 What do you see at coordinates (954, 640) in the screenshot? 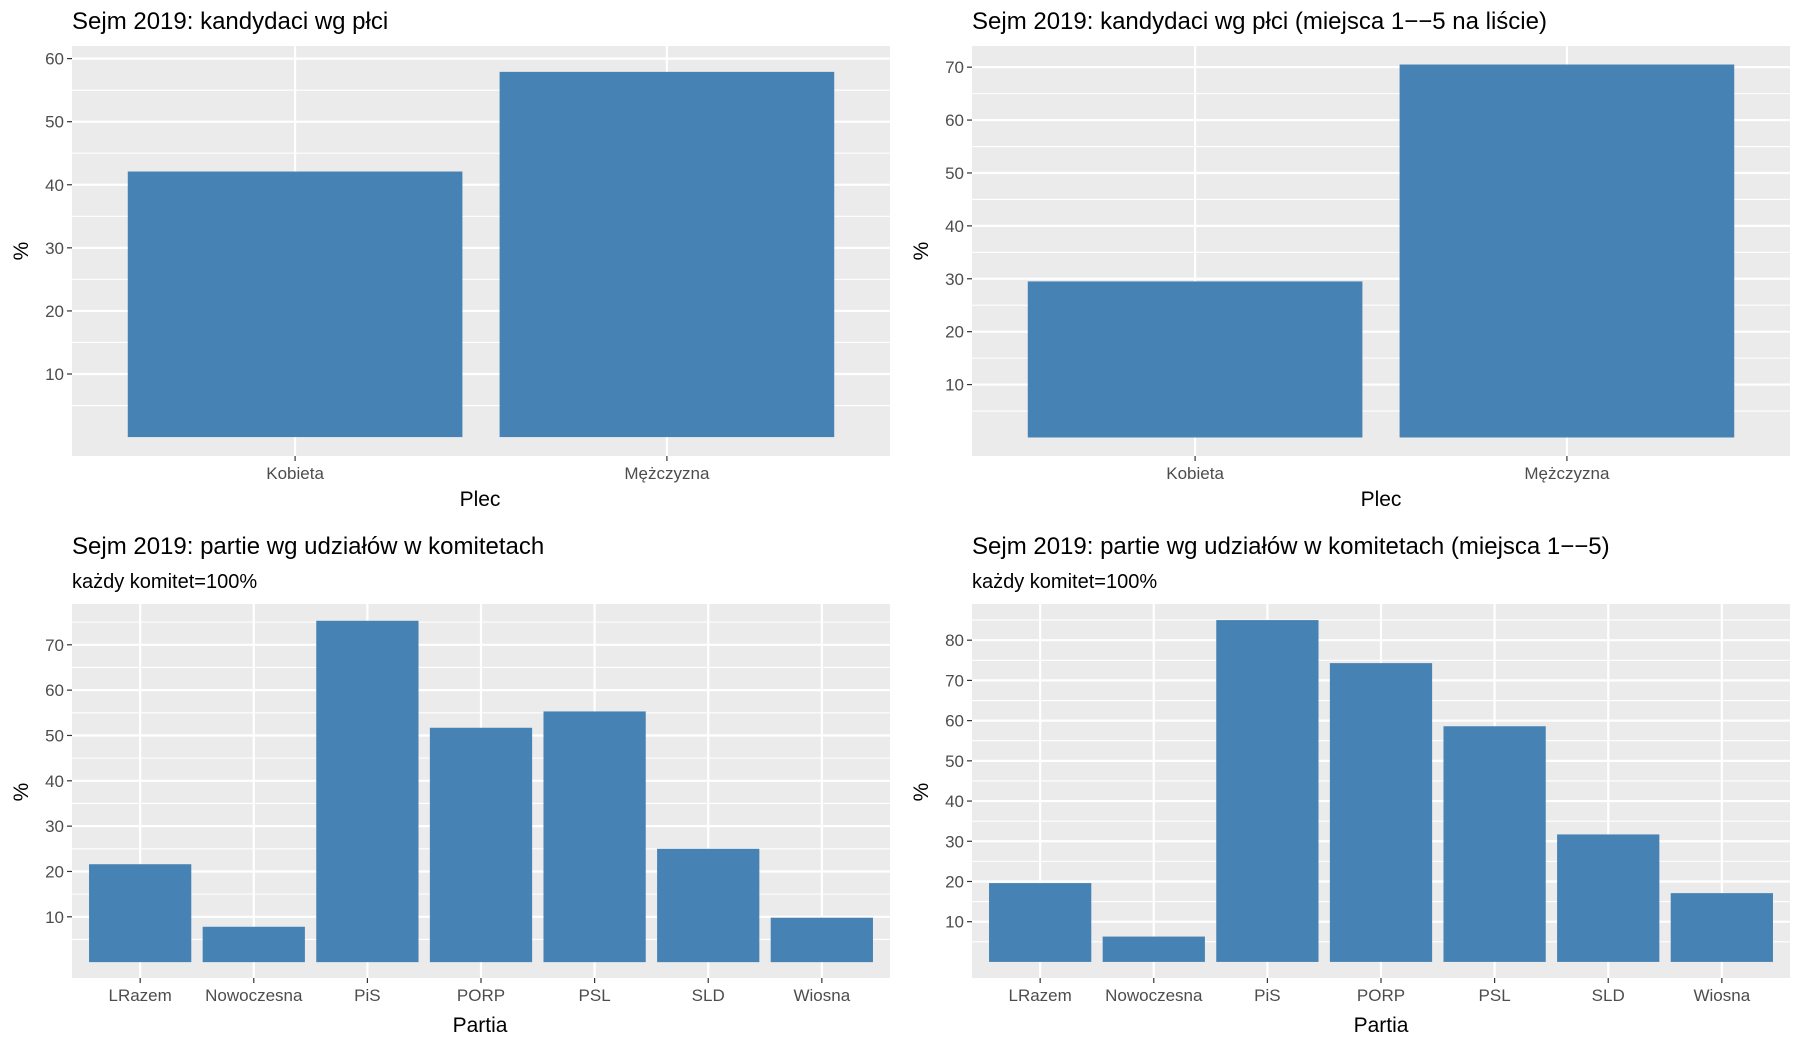
I see `y-tick-label: 80` at bounding box center [954, 640].